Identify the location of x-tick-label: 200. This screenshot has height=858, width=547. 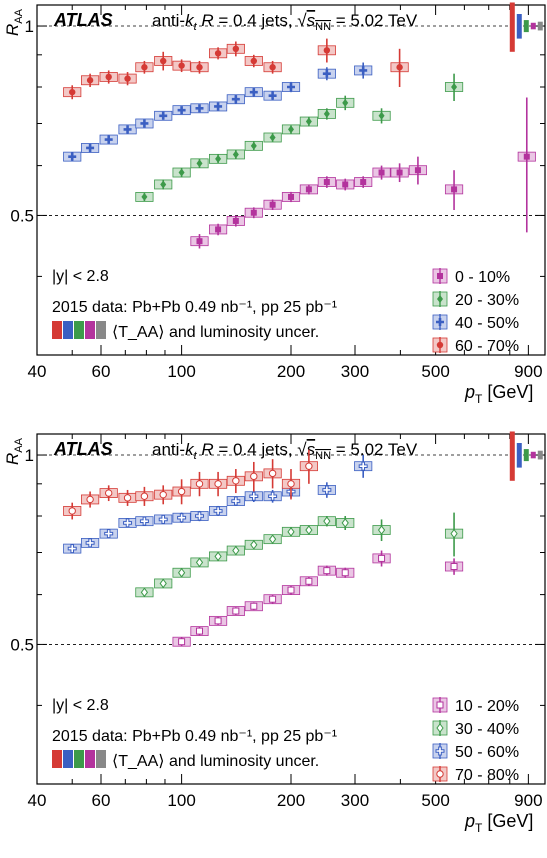
(291, 800).